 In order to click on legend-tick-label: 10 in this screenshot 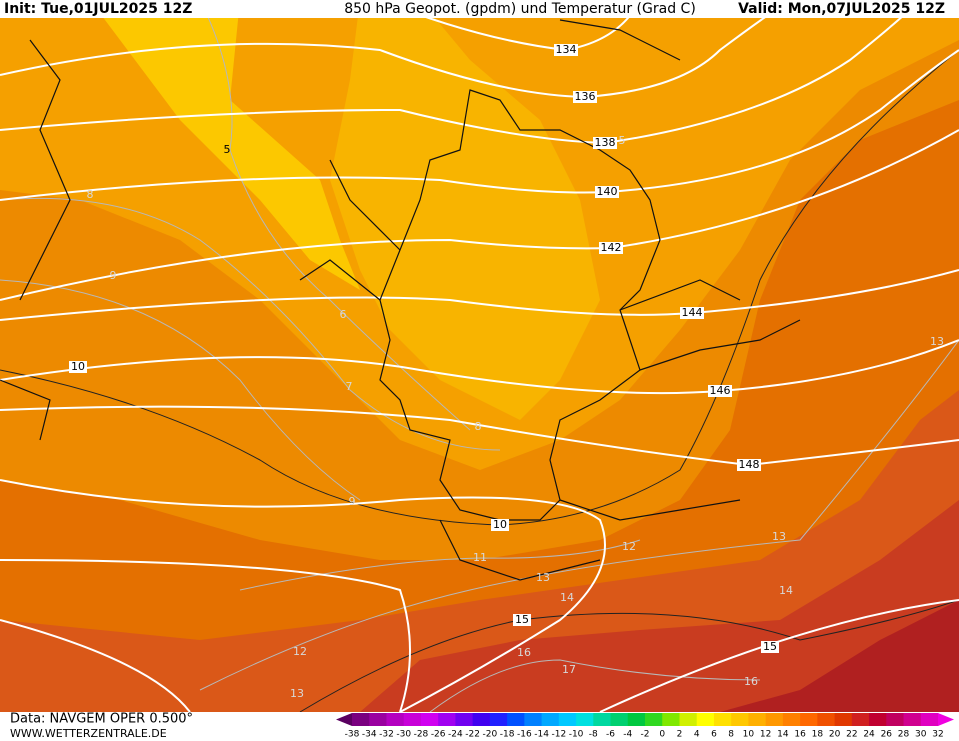, I will do `click(749, 735)`.